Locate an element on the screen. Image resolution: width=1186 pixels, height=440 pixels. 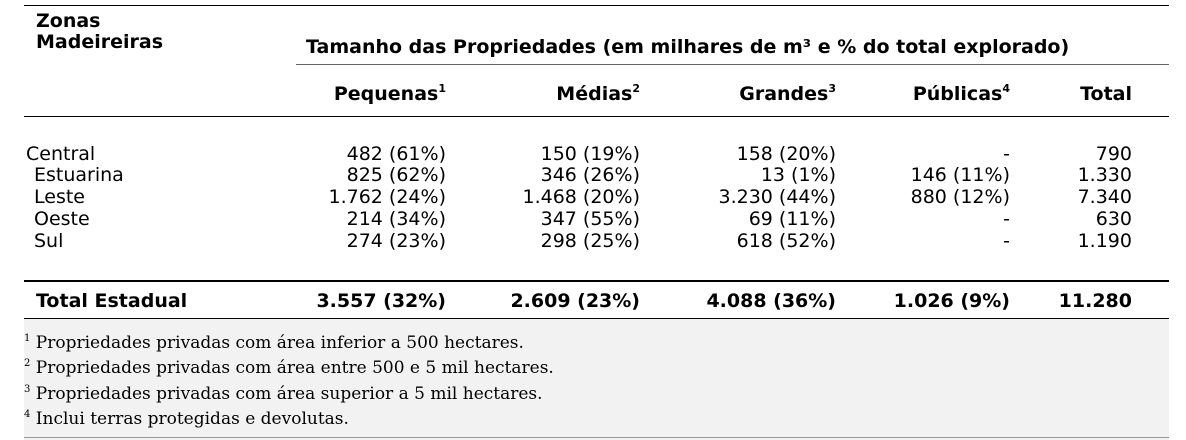
cell-grandes: 69 (11%) is located at coordinates (792, 219).